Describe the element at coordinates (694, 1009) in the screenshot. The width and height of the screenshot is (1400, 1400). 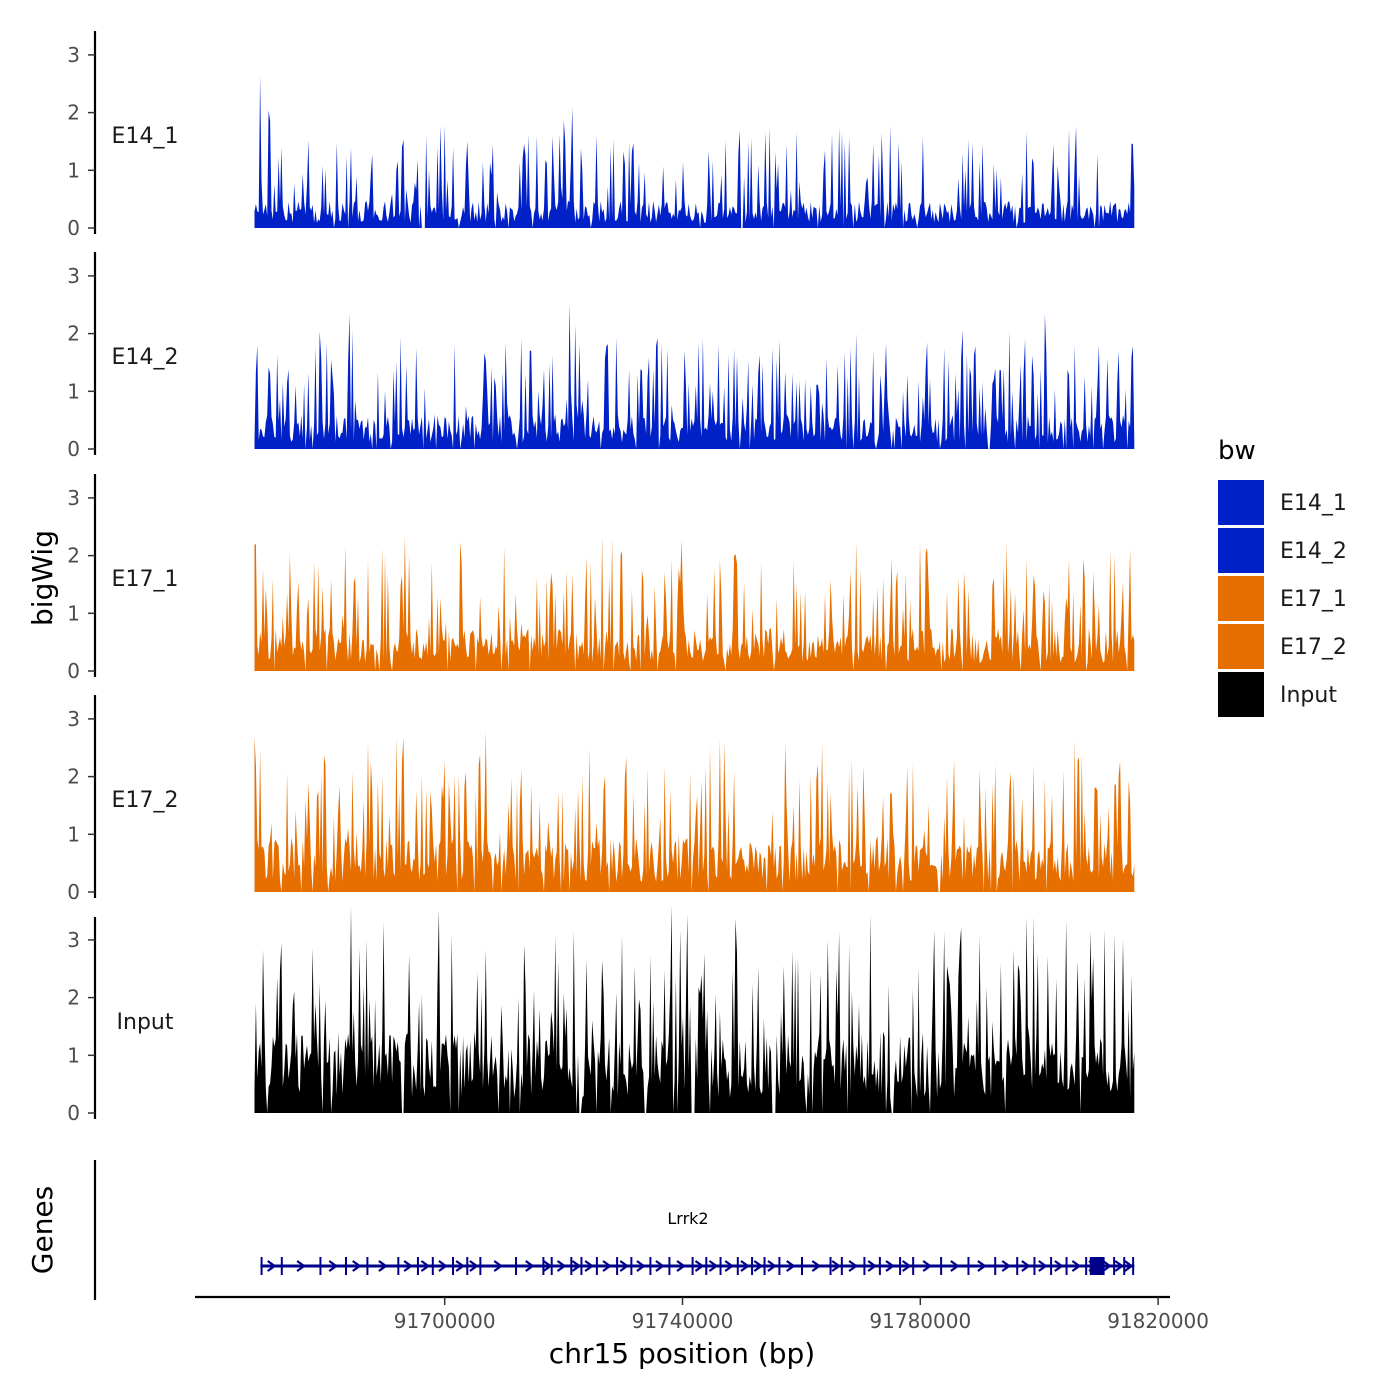
I see `signal-area-input` at that location.